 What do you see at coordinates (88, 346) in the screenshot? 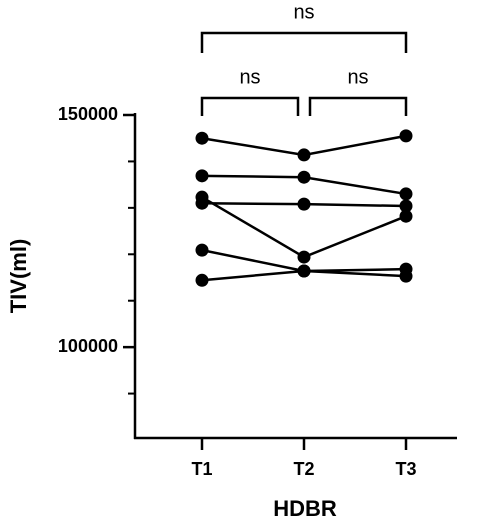
I see `y-tick-label: 100000` at bounding box center [88, 346].